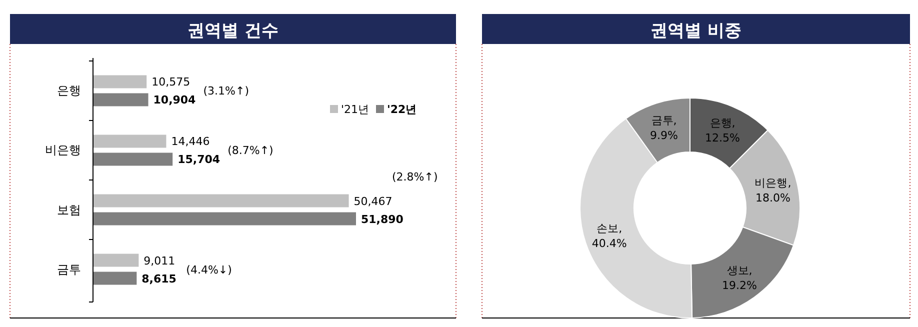 Image resolution: width=918 pixels, height=327 pixels. Describe the element at coordinates (160, 261) in the screenshot. I see `data-label: 9,011` at that location.